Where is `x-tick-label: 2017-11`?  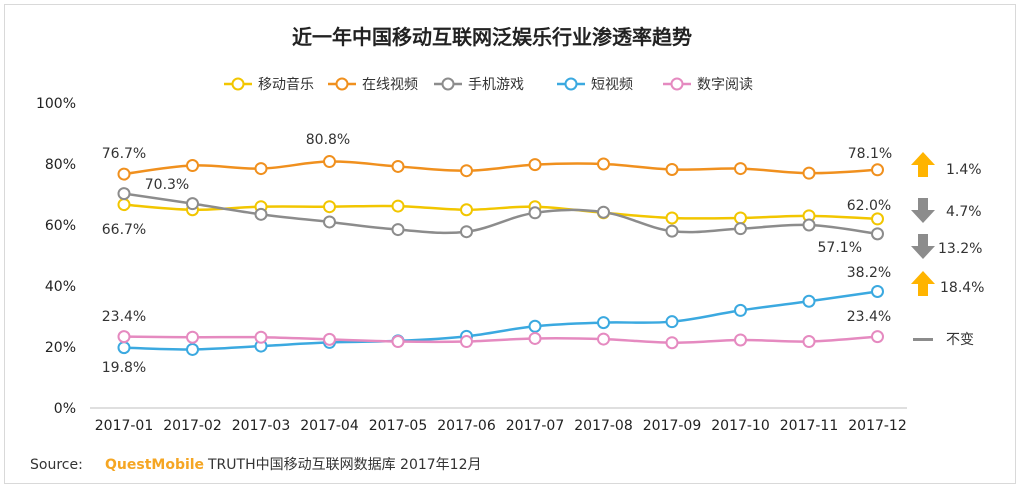 x-tick-label: 2017-11 is located at coordinates (809, 426).